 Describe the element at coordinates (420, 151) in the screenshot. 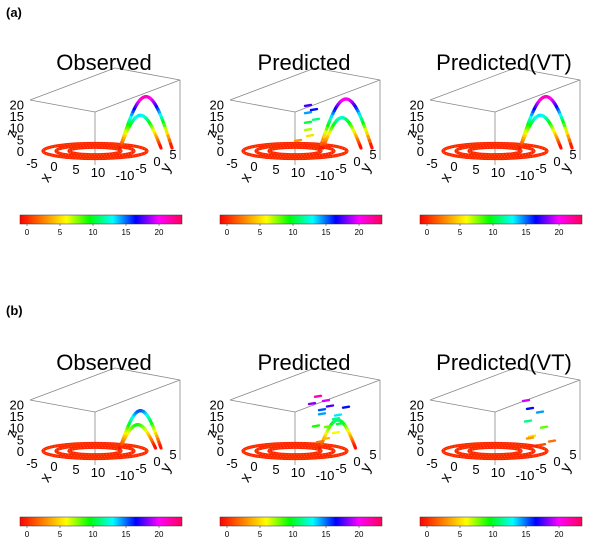

I see `z-tick-label: 0` at that location.